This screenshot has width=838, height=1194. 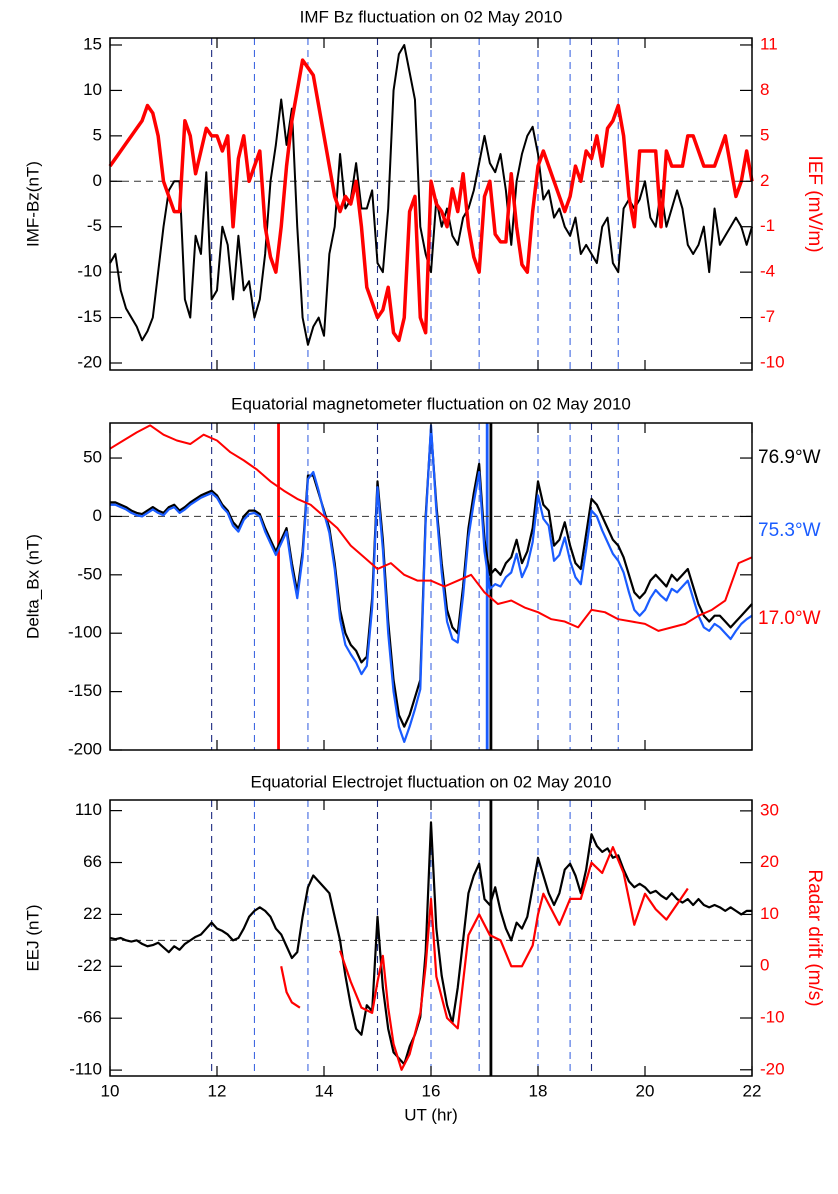 What do you see at coordinates (89, 573) in the screenshot?
I see `y-tick-label: -50` at bounding box center [89, 573].